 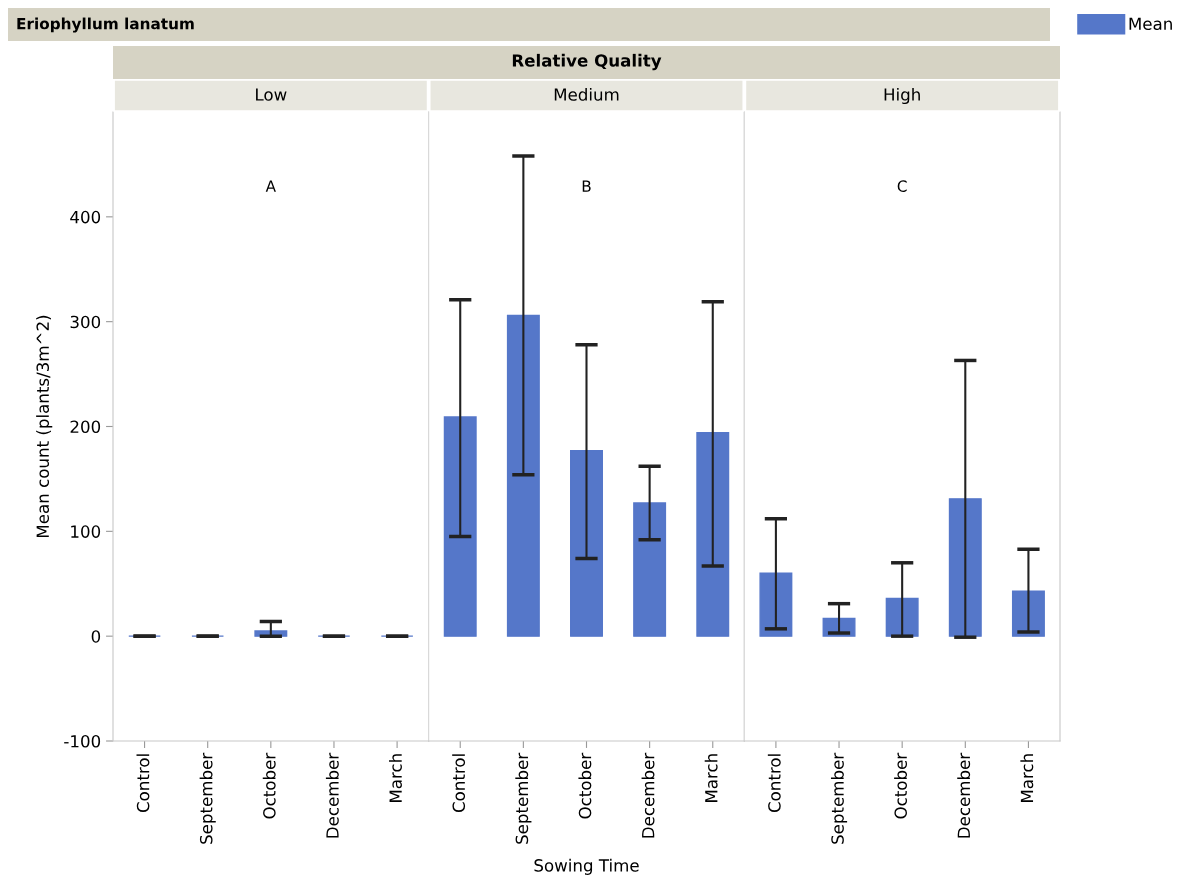 I want to click on chart-title: Low, so click(x=271, y=94).